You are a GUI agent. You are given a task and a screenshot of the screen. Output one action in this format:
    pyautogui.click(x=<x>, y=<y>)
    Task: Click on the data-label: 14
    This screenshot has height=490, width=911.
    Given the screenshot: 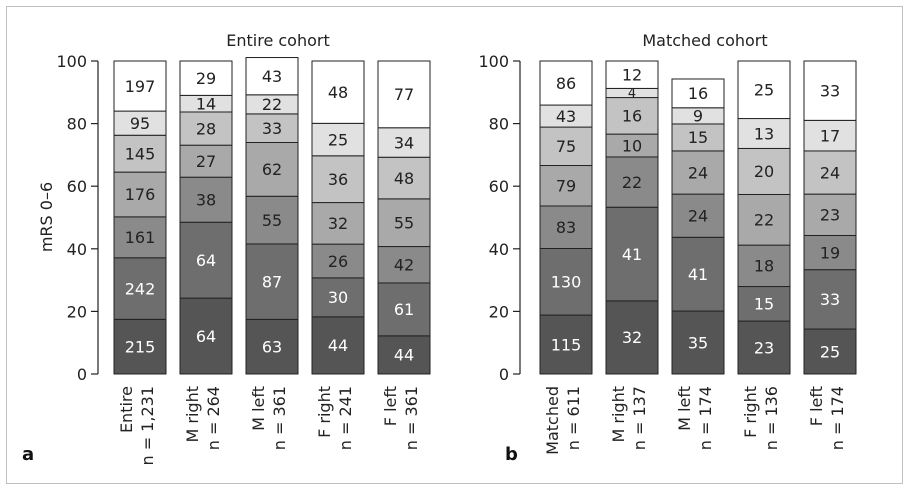 What is the action you would take?
    pyautogui.click(x=206, y=103)
    